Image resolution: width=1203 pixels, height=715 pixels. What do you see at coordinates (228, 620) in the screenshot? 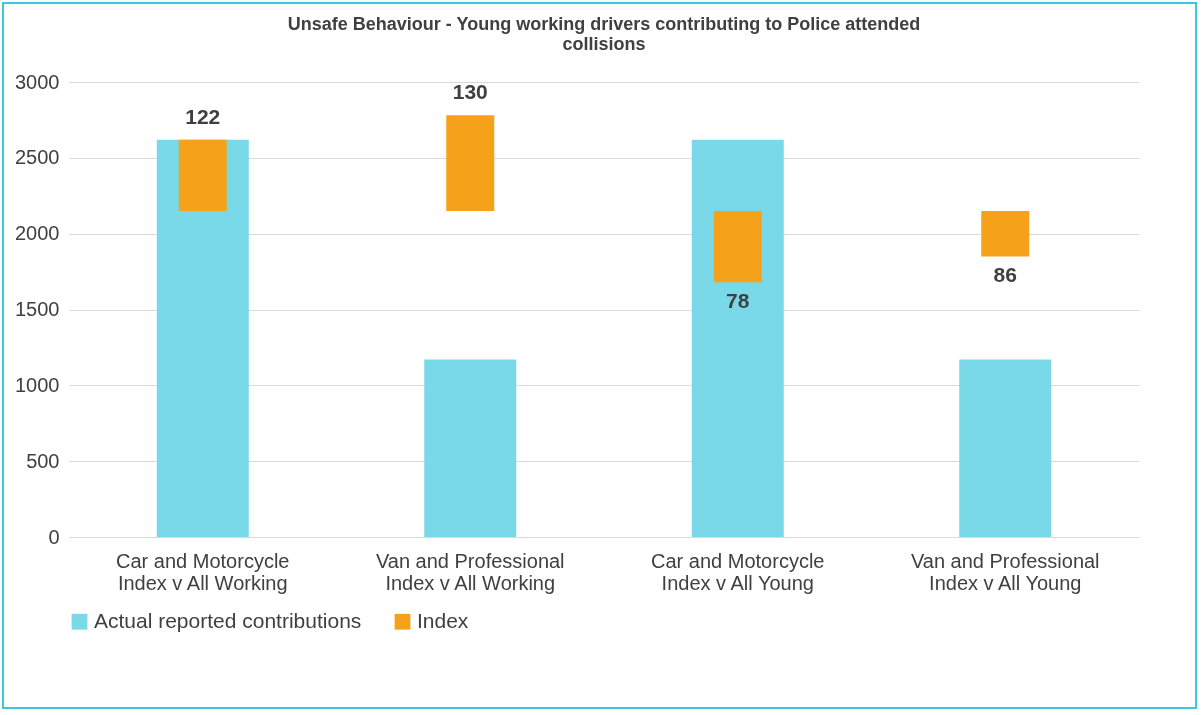
I see `legend-label: Actual reported contributions` at bounding box center [228, 620].